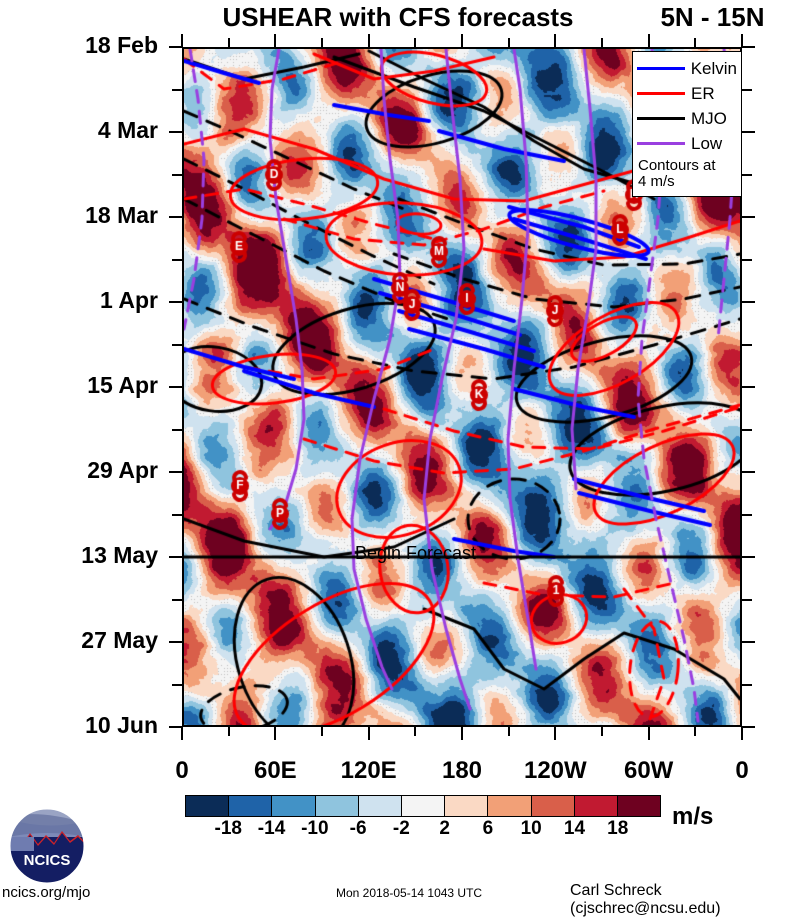 The height and width of the screenshot is (918, 809). Describe the element at coordinates (127, 130) in the screenshot. I see `y-axis-label: 4 Mar` at that location.